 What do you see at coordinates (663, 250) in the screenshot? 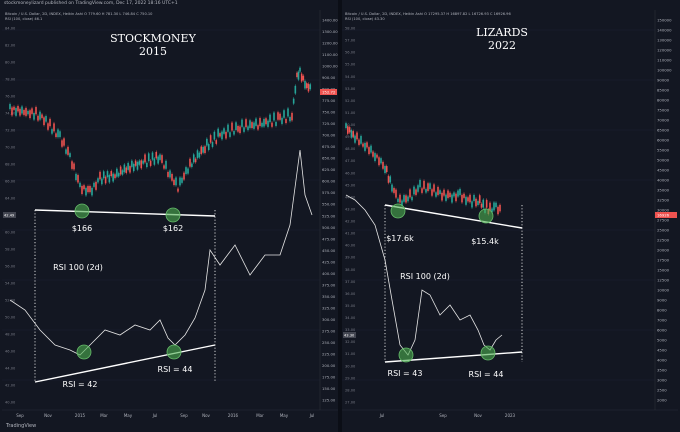
I see `panel2-price-tick: 20000` at bounding box center [663, 250].